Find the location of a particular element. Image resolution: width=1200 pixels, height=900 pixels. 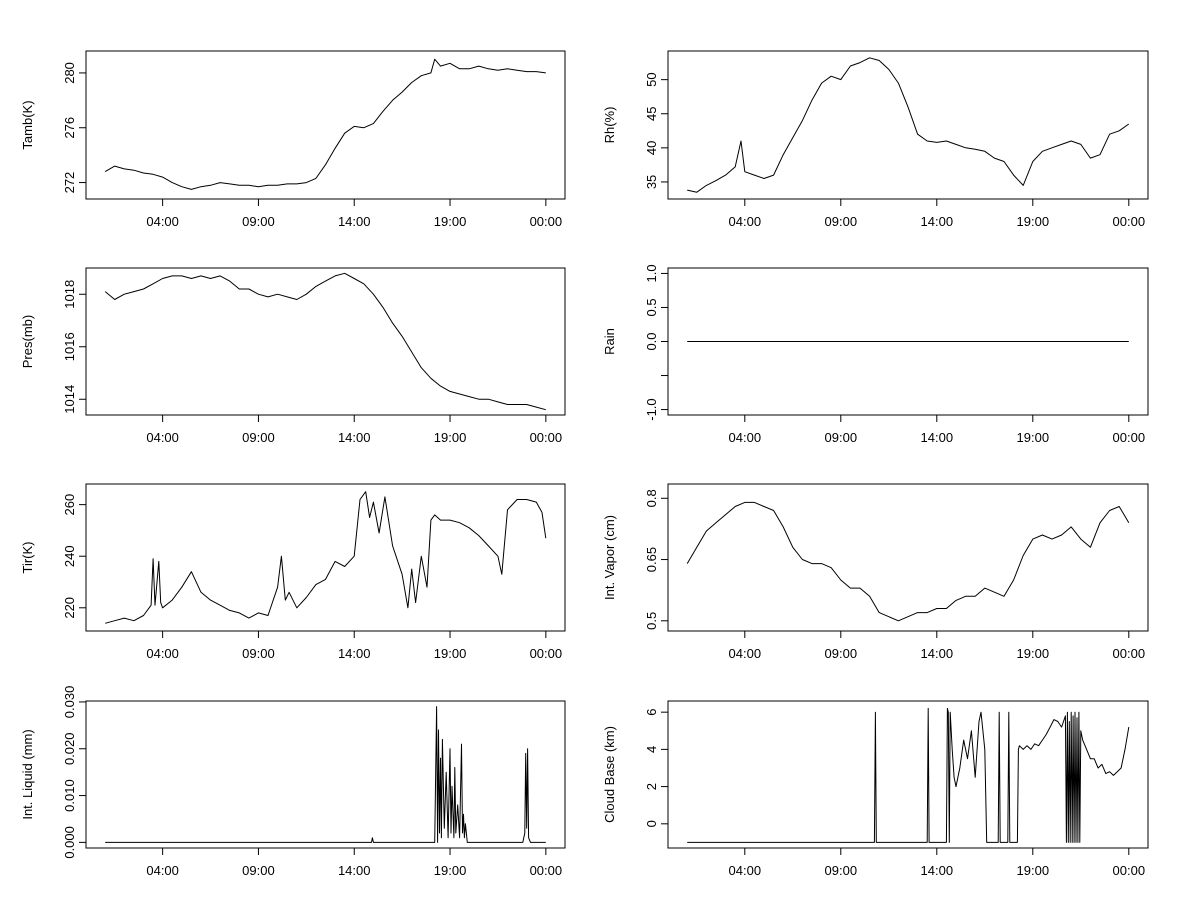

panel-5: 04:00 09:00 14:00 19:00 00:00 220 240 260 Tir(K) is located at coordinates (293, 572).